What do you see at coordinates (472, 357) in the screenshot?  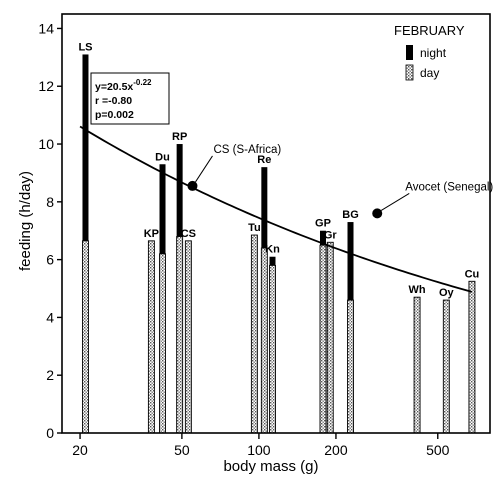 I see `bar-day-Cu` at bounding box center [472, 357].